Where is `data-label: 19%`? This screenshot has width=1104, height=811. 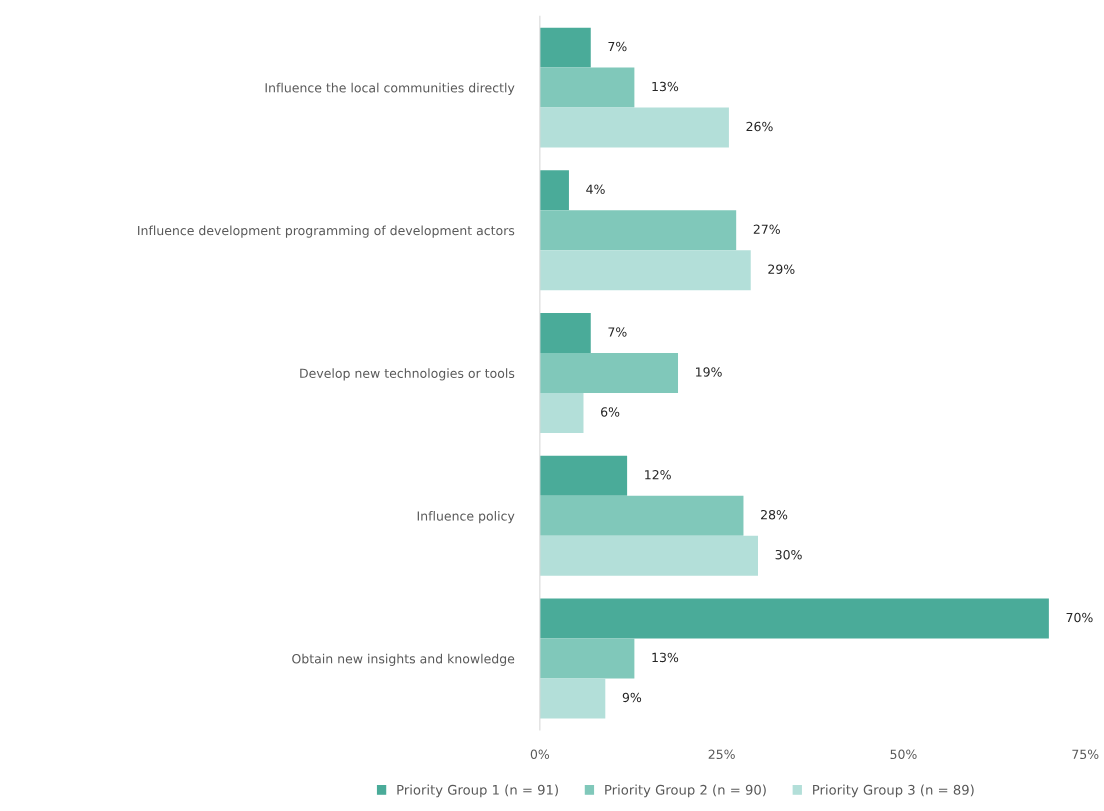
data-label: 19% is located at coordinates (709, 372).